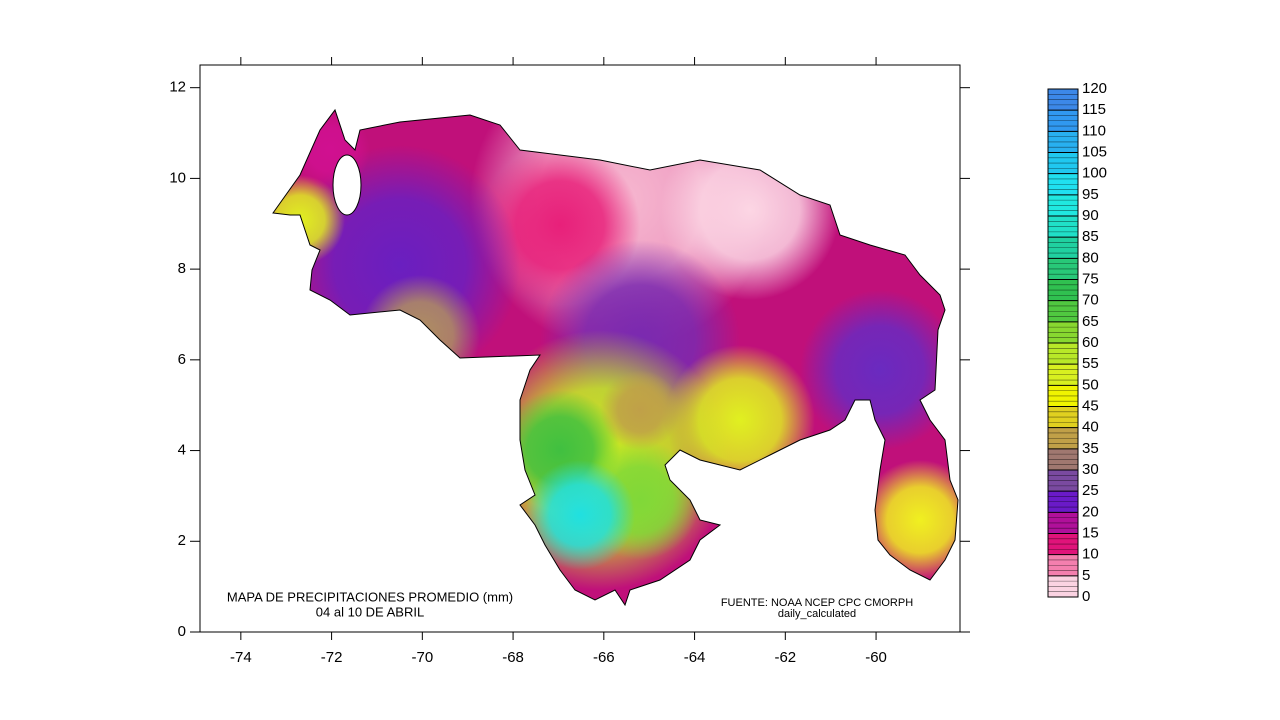  What do you see at coordinates (785, 657) in the screenshot?
I see `x-tick-label: -62` at bounding box center [785, 657].